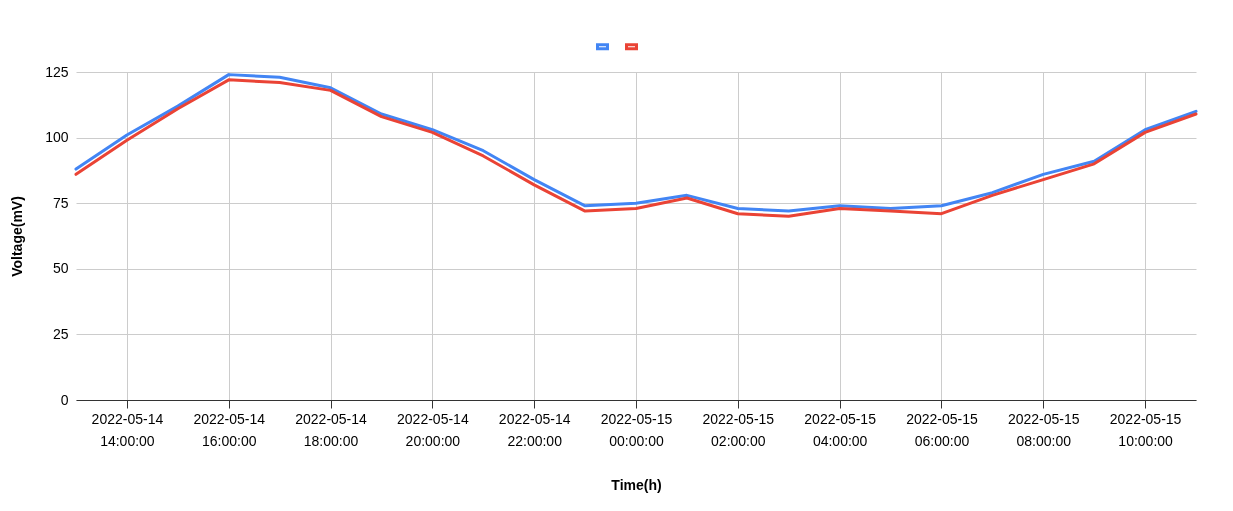 The image size is (1233, 511). What do you see at coordinates (636, 484) in the screenshot?
I see `x-axis-title: Time(h)` at bounding box center [636, 484].